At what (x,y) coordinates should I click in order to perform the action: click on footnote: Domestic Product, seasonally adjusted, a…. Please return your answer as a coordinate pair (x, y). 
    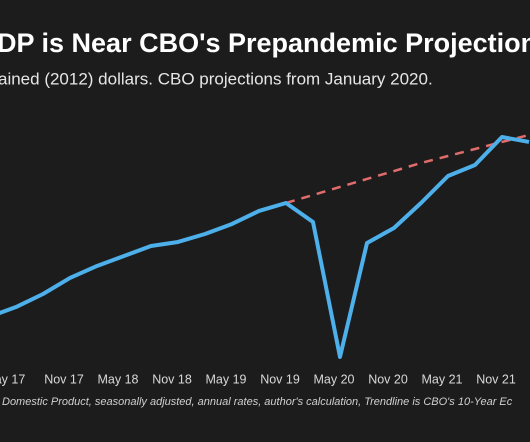
    Looking at the image, I should click on (257, 402).